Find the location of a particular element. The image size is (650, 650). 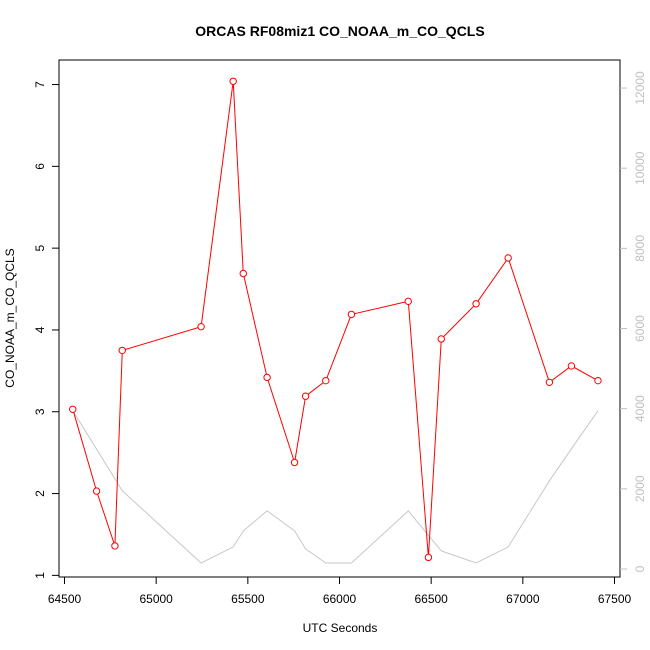

x-tick-label: 67000 is located at coordinates (523, 599).